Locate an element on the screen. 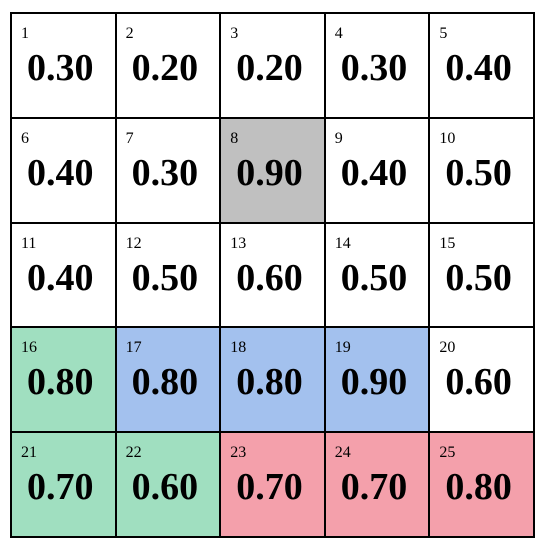  cell-index: 20 is located at coordinates (447, 348).